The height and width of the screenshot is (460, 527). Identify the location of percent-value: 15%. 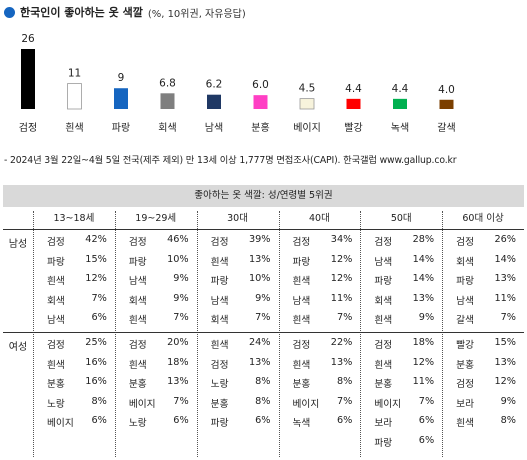
(96, 259).